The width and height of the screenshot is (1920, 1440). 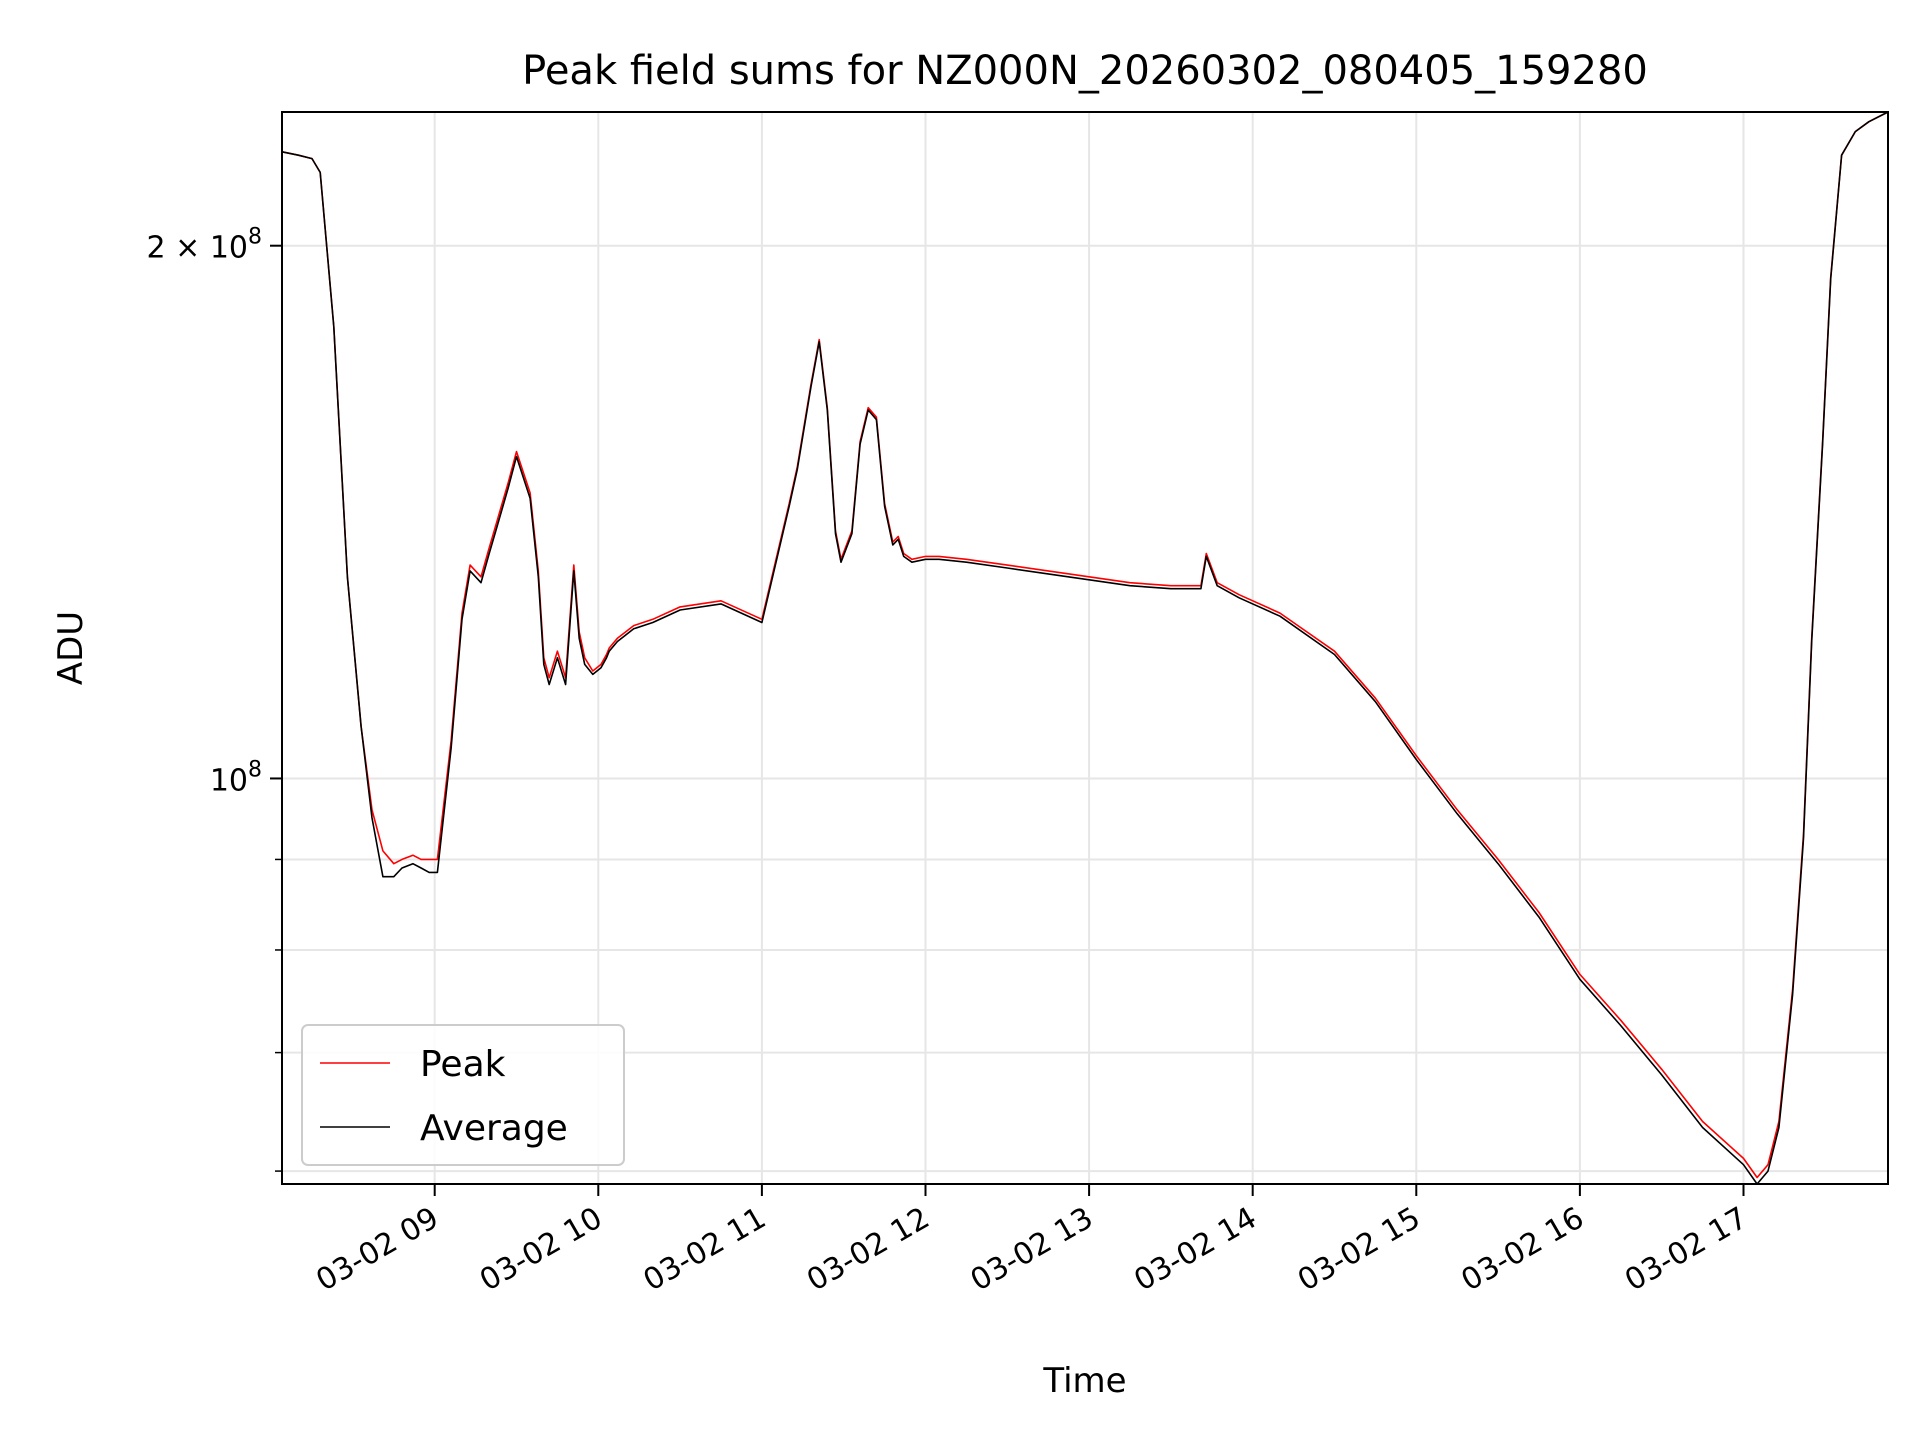 I want to click on y-tick-mantissa: 2 ×, so click(x=178, y=248).